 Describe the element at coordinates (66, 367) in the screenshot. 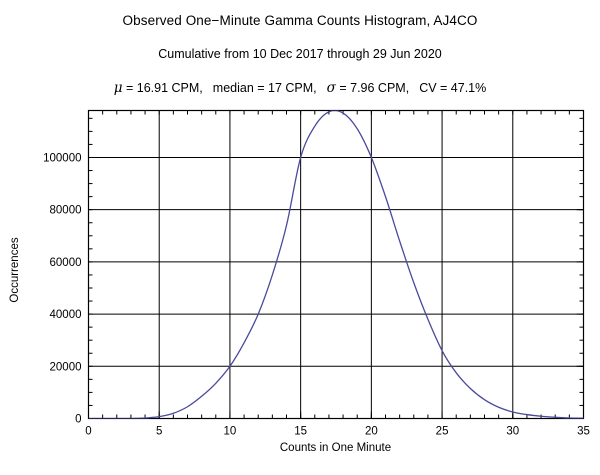

I see `y-tick-label: 20000` at that location.